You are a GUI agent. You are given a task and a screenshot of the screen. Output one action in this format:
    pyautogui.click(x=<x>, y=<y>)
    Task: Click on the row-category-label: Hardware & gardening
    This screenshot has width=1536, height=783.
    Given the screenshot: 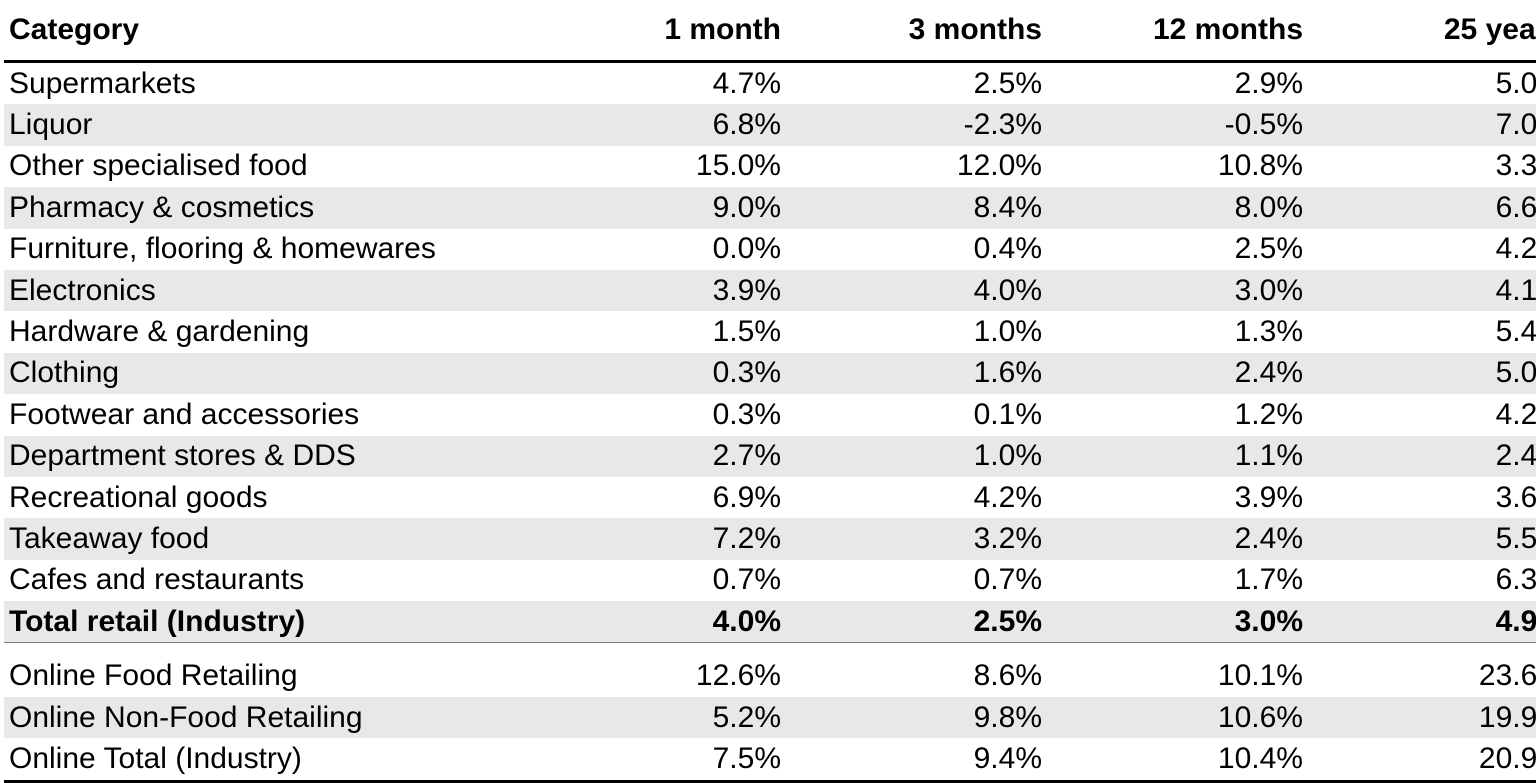 What is the action you would take?
    pyautogui.click(x=159, y=332)
    